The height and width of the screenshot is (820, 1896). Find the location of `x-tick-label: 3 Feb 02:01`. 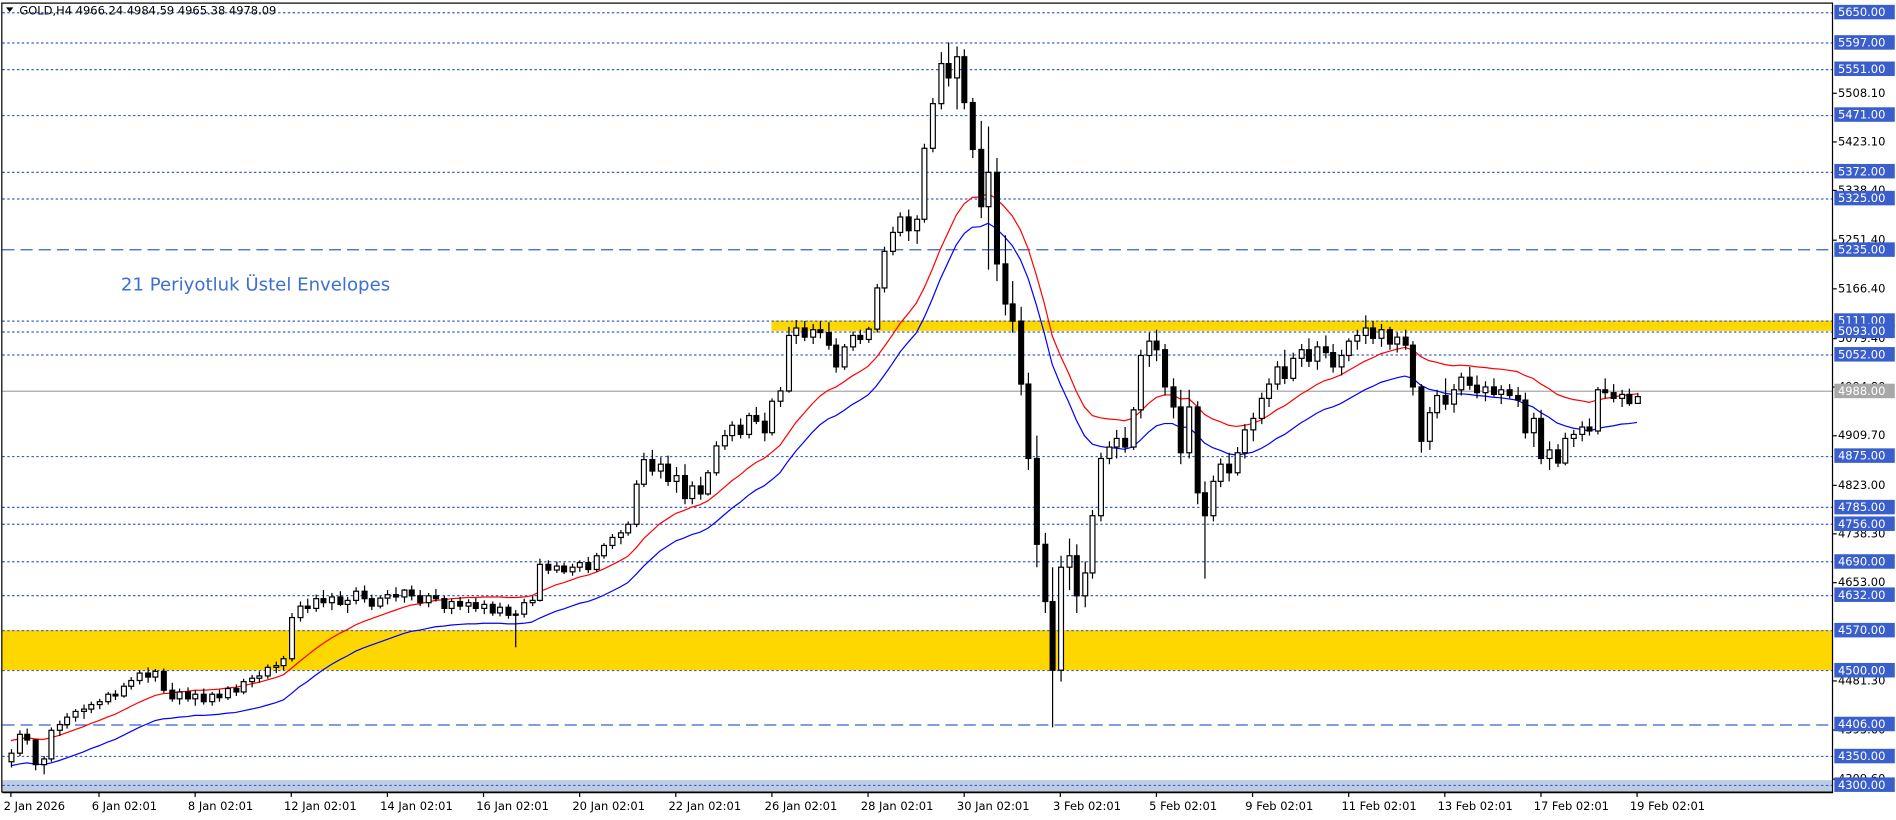

x-tick-label: 3 Feb 02:01 is located at coordinates (1087, 806).